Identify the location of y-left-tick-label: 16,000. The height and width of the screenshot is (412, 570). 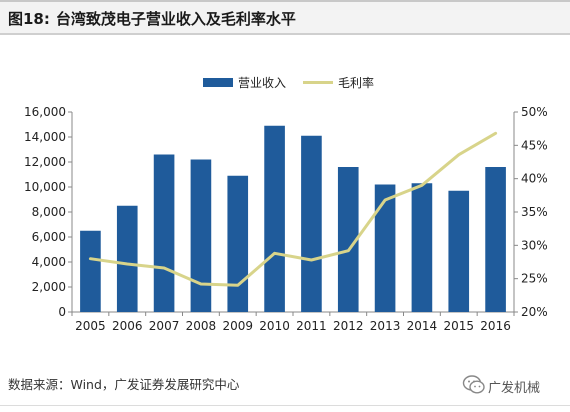
(45, 112).